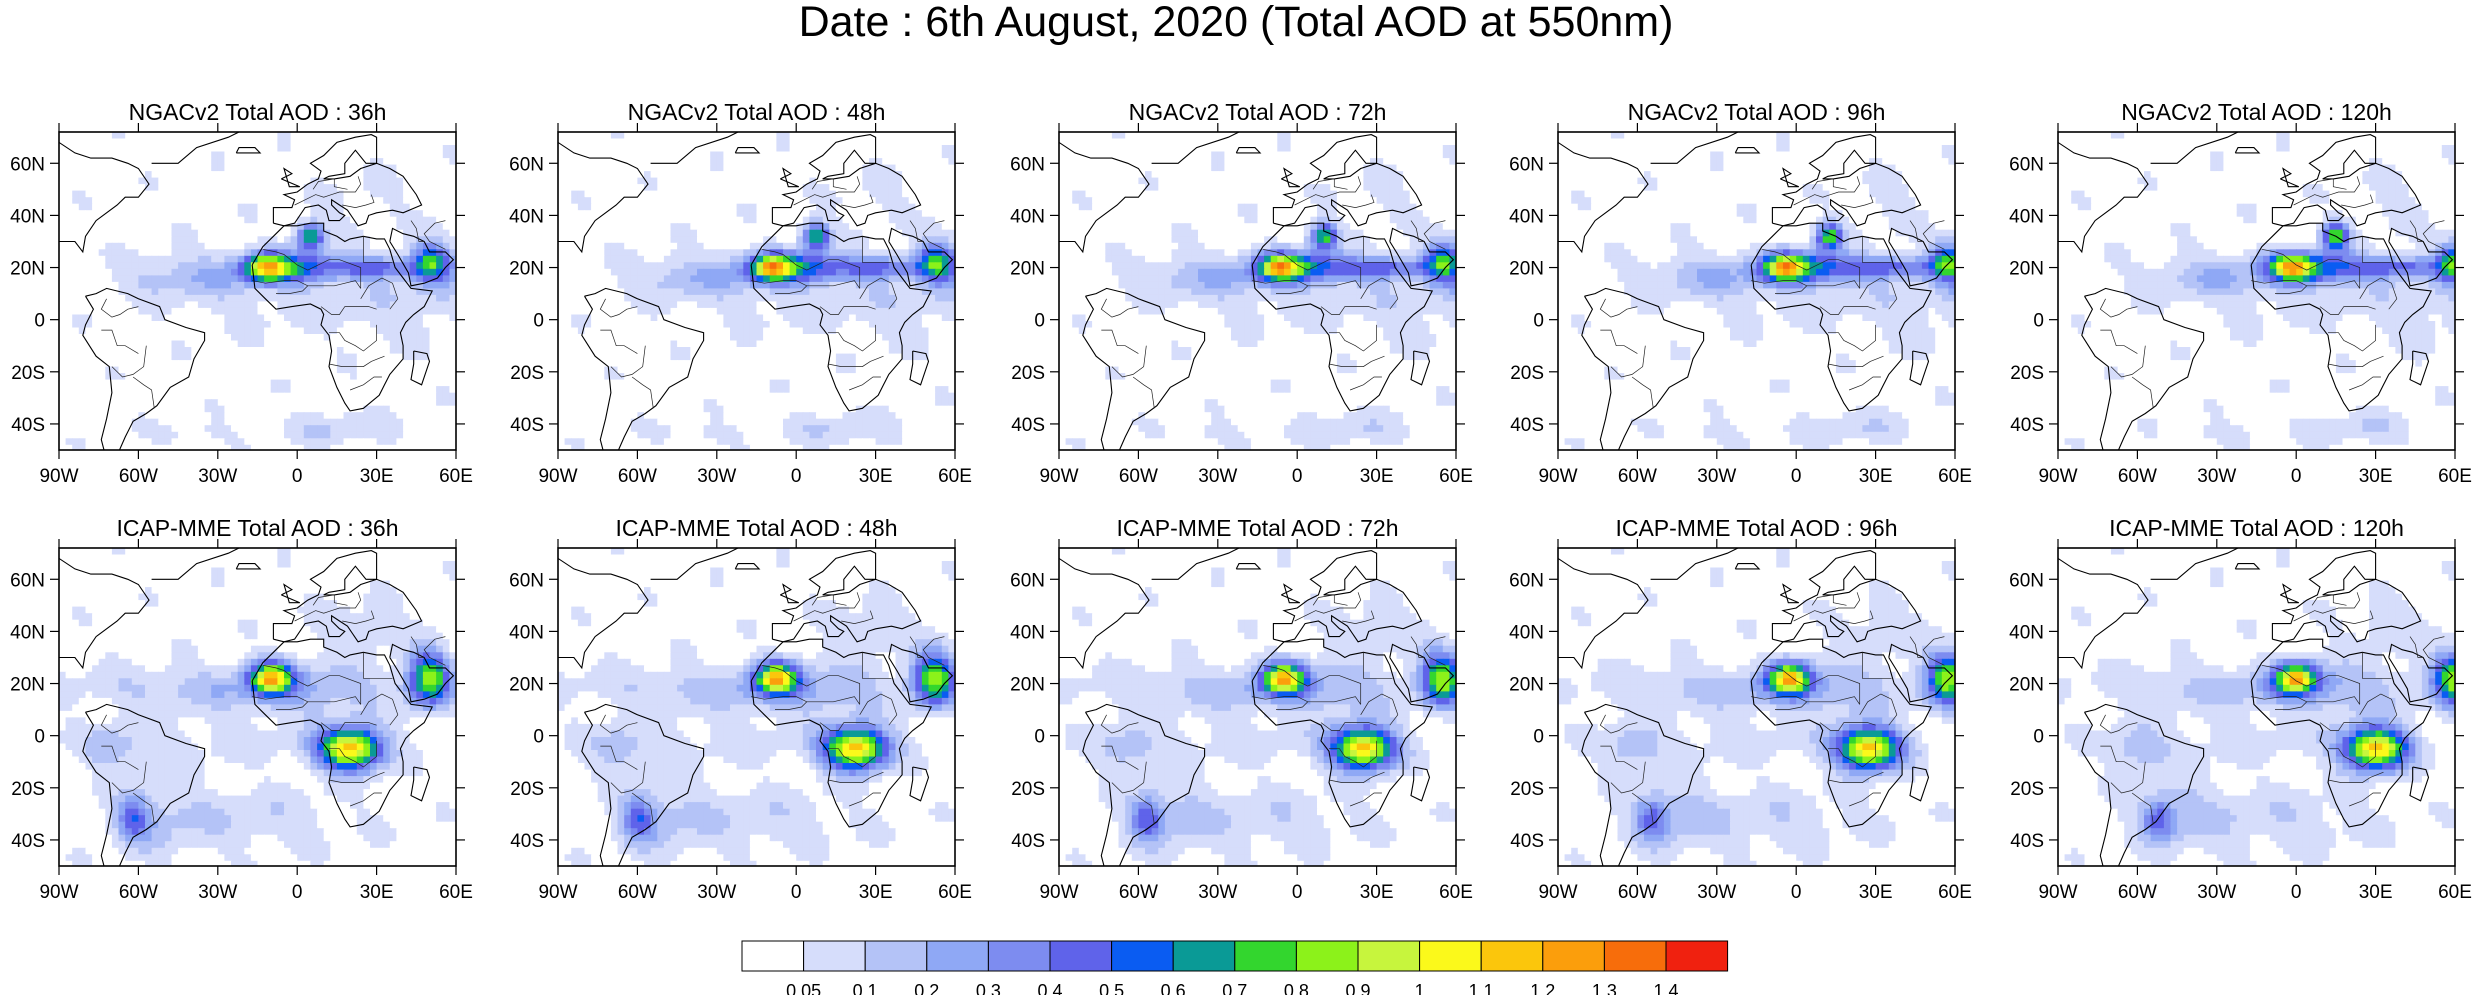  Describe the element at coordinates (257, 528) in the screenshot. I see `panel-title: ICAP-MME Total AOD : 36h` at that location.